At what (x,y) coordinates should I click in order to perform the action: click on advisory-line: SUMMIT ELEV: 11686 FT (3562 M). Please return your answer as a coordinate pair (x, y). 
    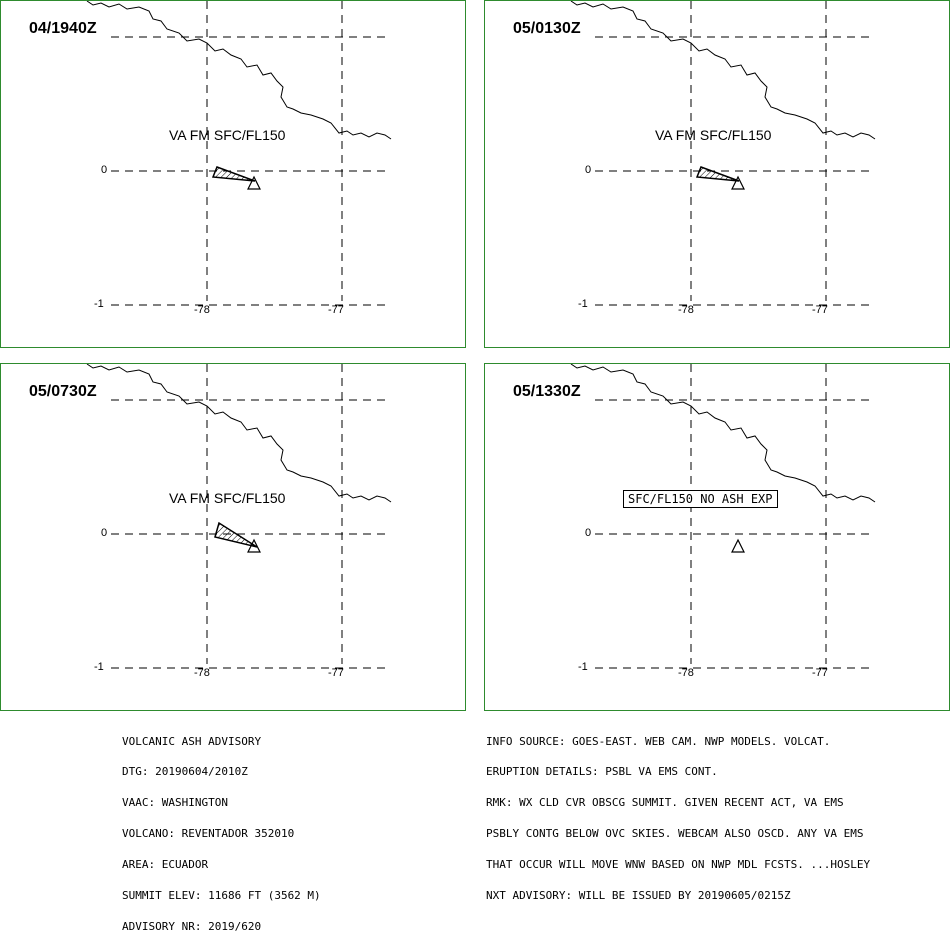
    Looking at the image, I should click on (221, 896).